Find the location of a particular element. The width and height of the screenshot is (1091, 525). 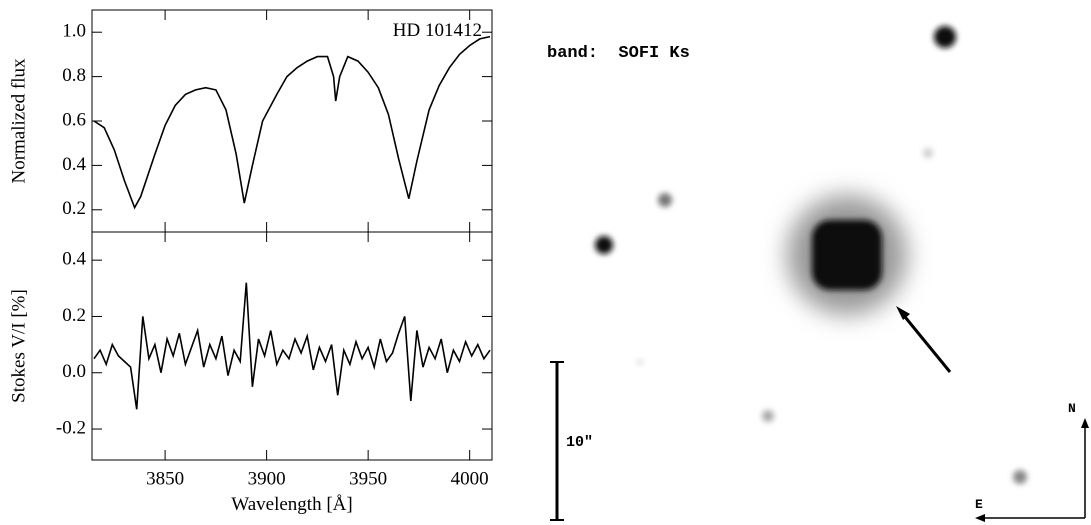

band-label: band: SOFI Ks is located at coordinates (618, 53).